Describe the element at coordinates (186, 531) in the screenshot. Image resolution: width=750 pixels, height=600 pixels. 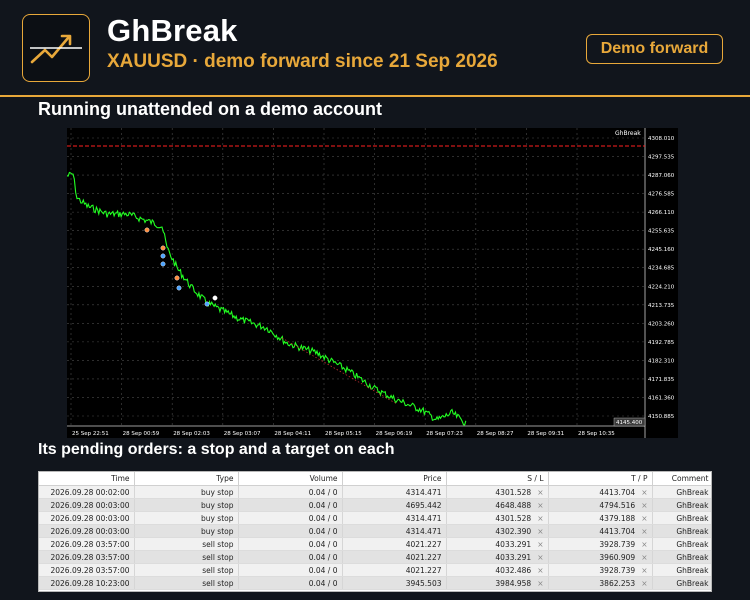
I see `order-type: buy stop` at that location.